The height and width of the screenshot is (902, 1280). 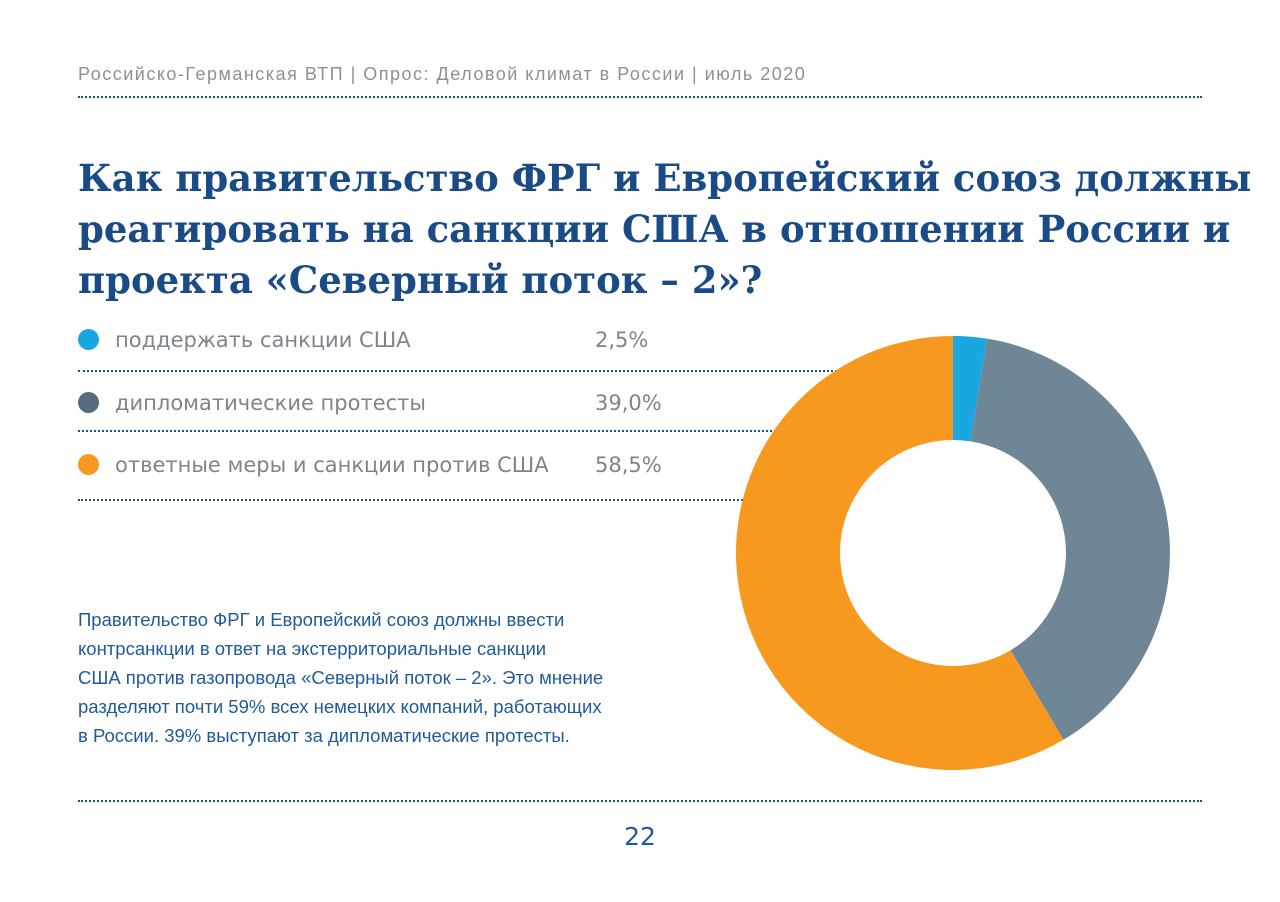 I want to click on legend-label: ответные меры и санкции против США, so click(x=332, y=465).